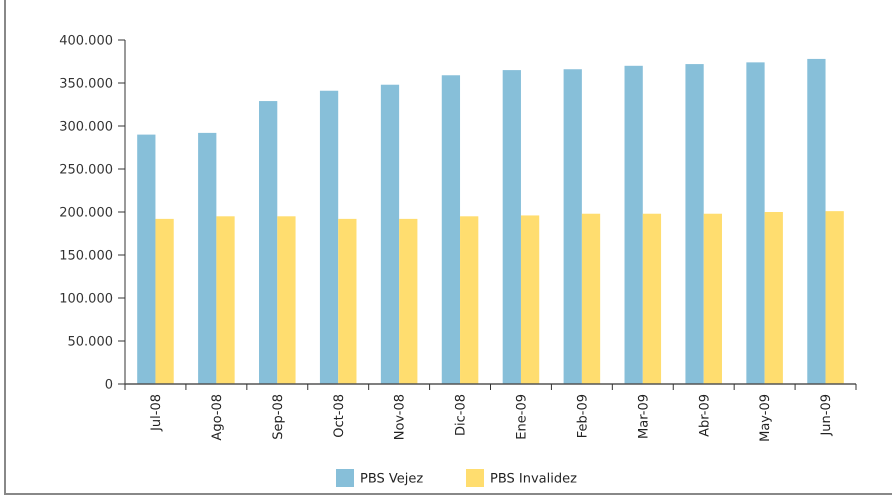 This screenshot has height=500, width=892. What do you see at coordinates (86, 127) in the screenshot?
I see `y-tick-label: 300.000` at bounding box center [86, 127].